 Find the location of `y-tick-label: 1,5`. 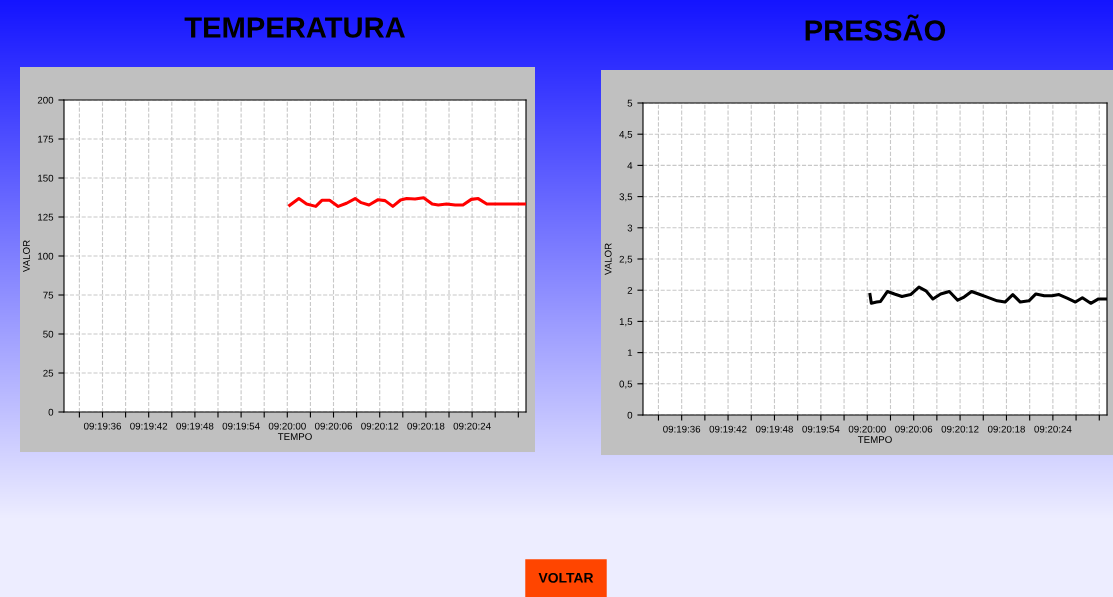

y-tick-label: 1,5 is located at coordinates (626, 322).